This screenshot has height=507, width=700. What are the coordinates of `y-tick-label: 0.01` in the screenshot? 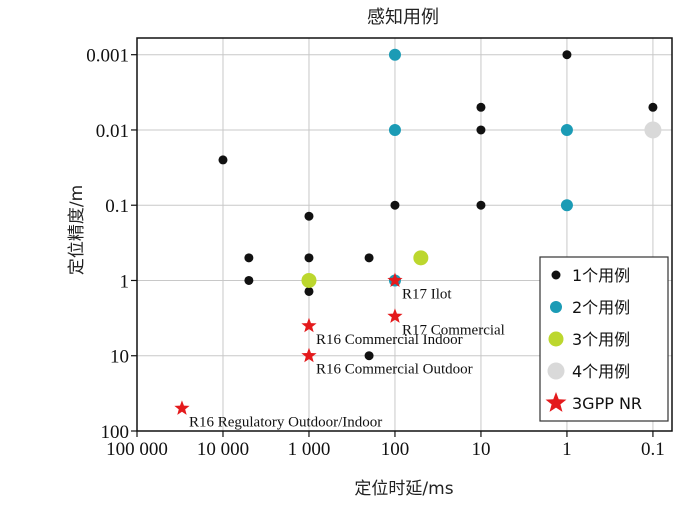 It's located at (112, 131).